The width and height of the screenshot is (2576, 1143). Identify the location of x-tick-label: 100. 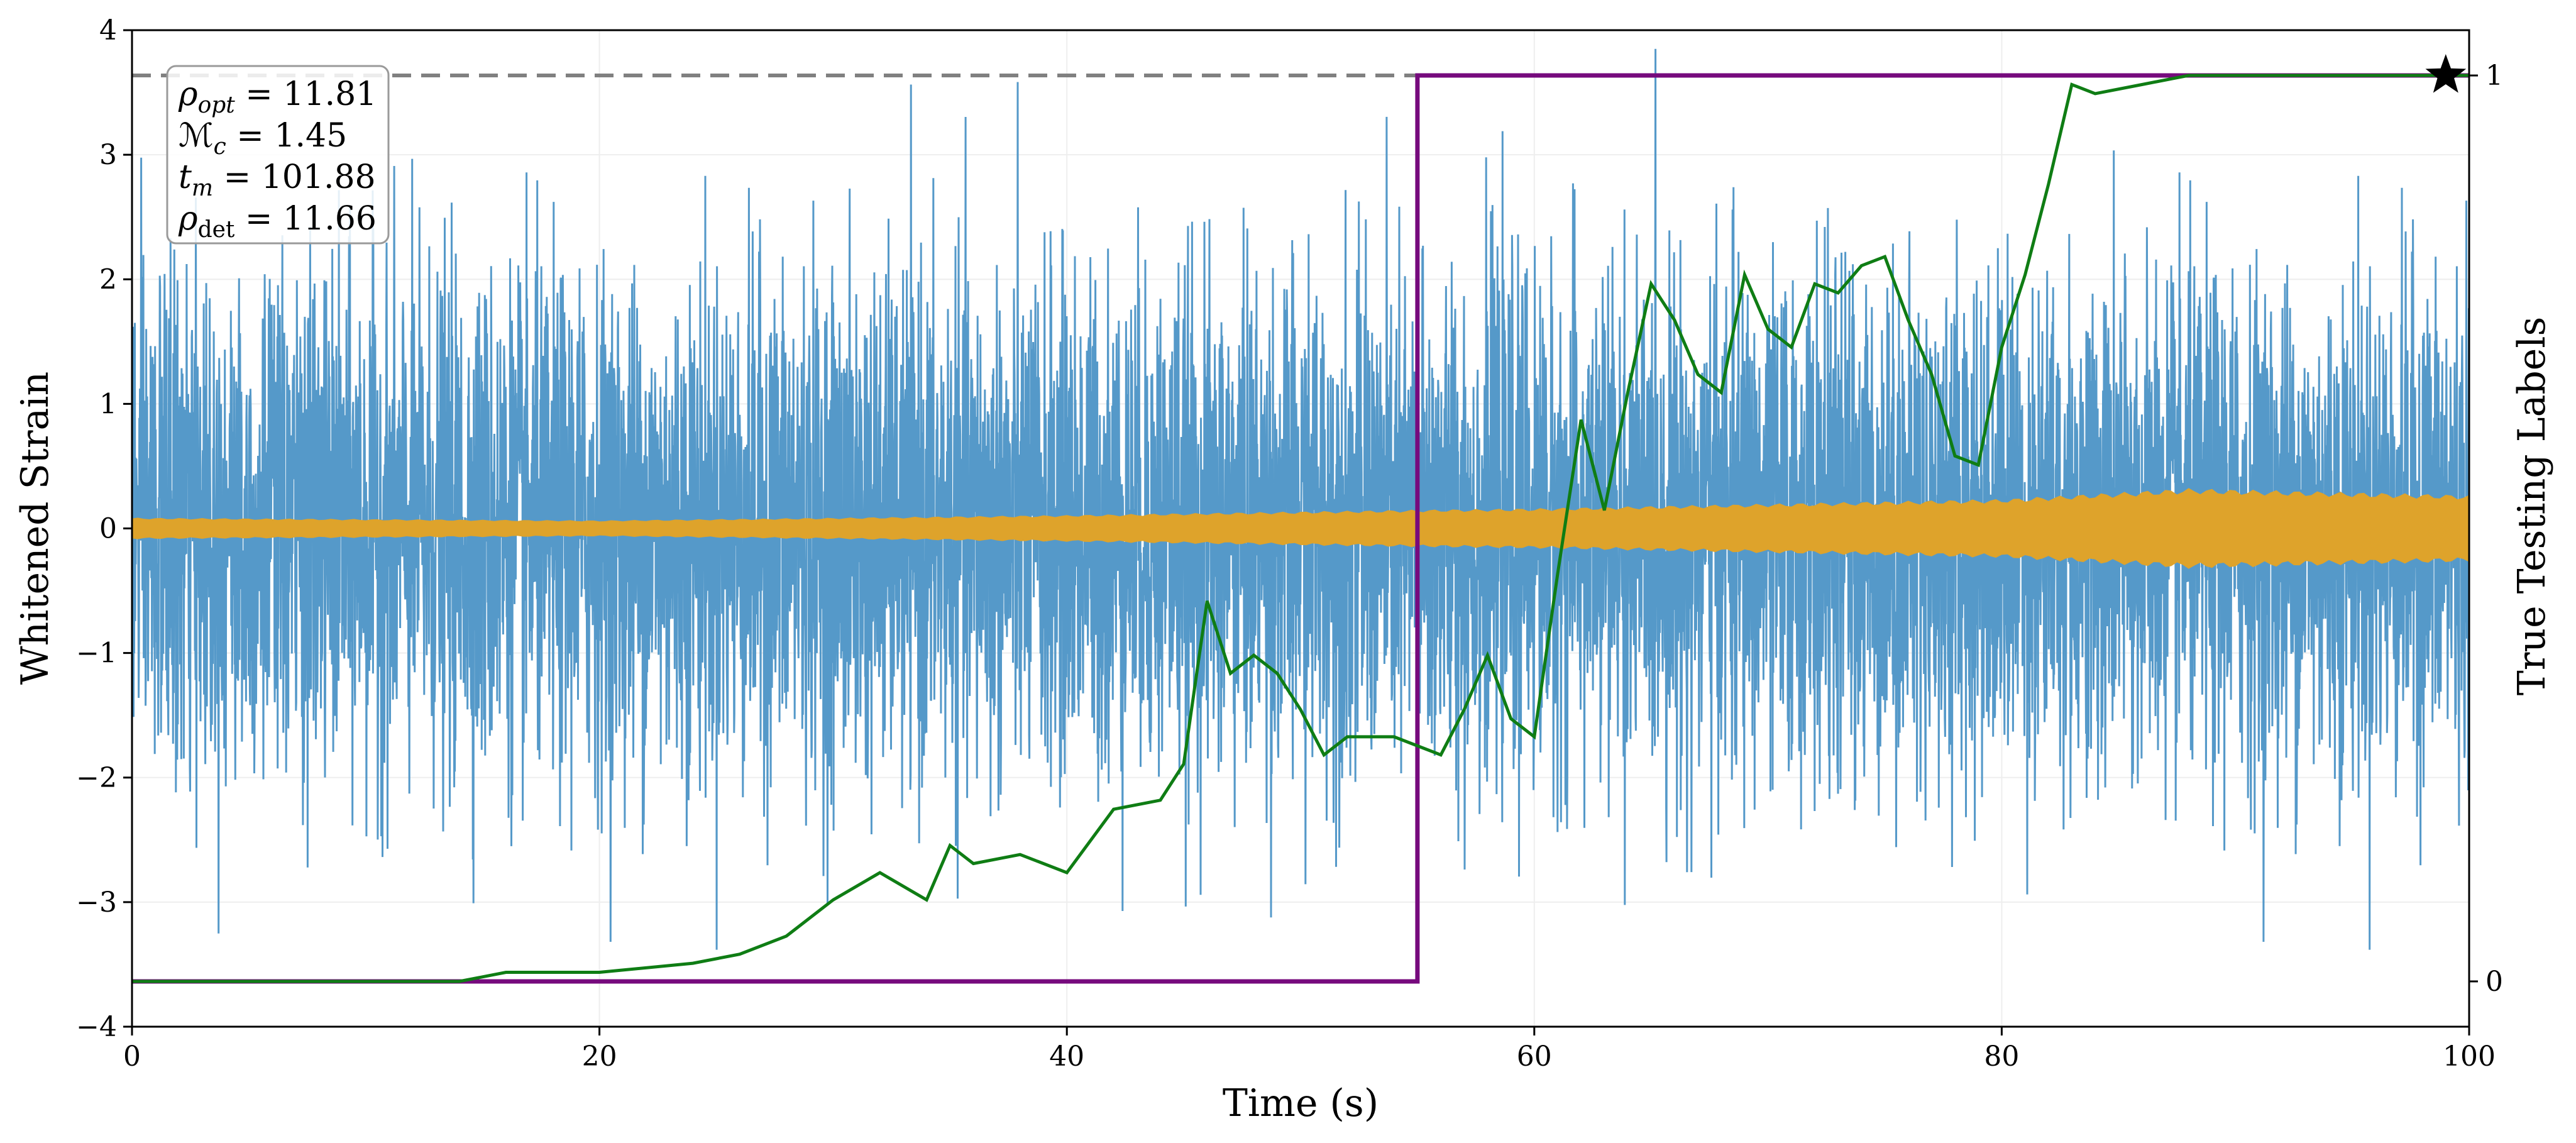
(2470, 1057).